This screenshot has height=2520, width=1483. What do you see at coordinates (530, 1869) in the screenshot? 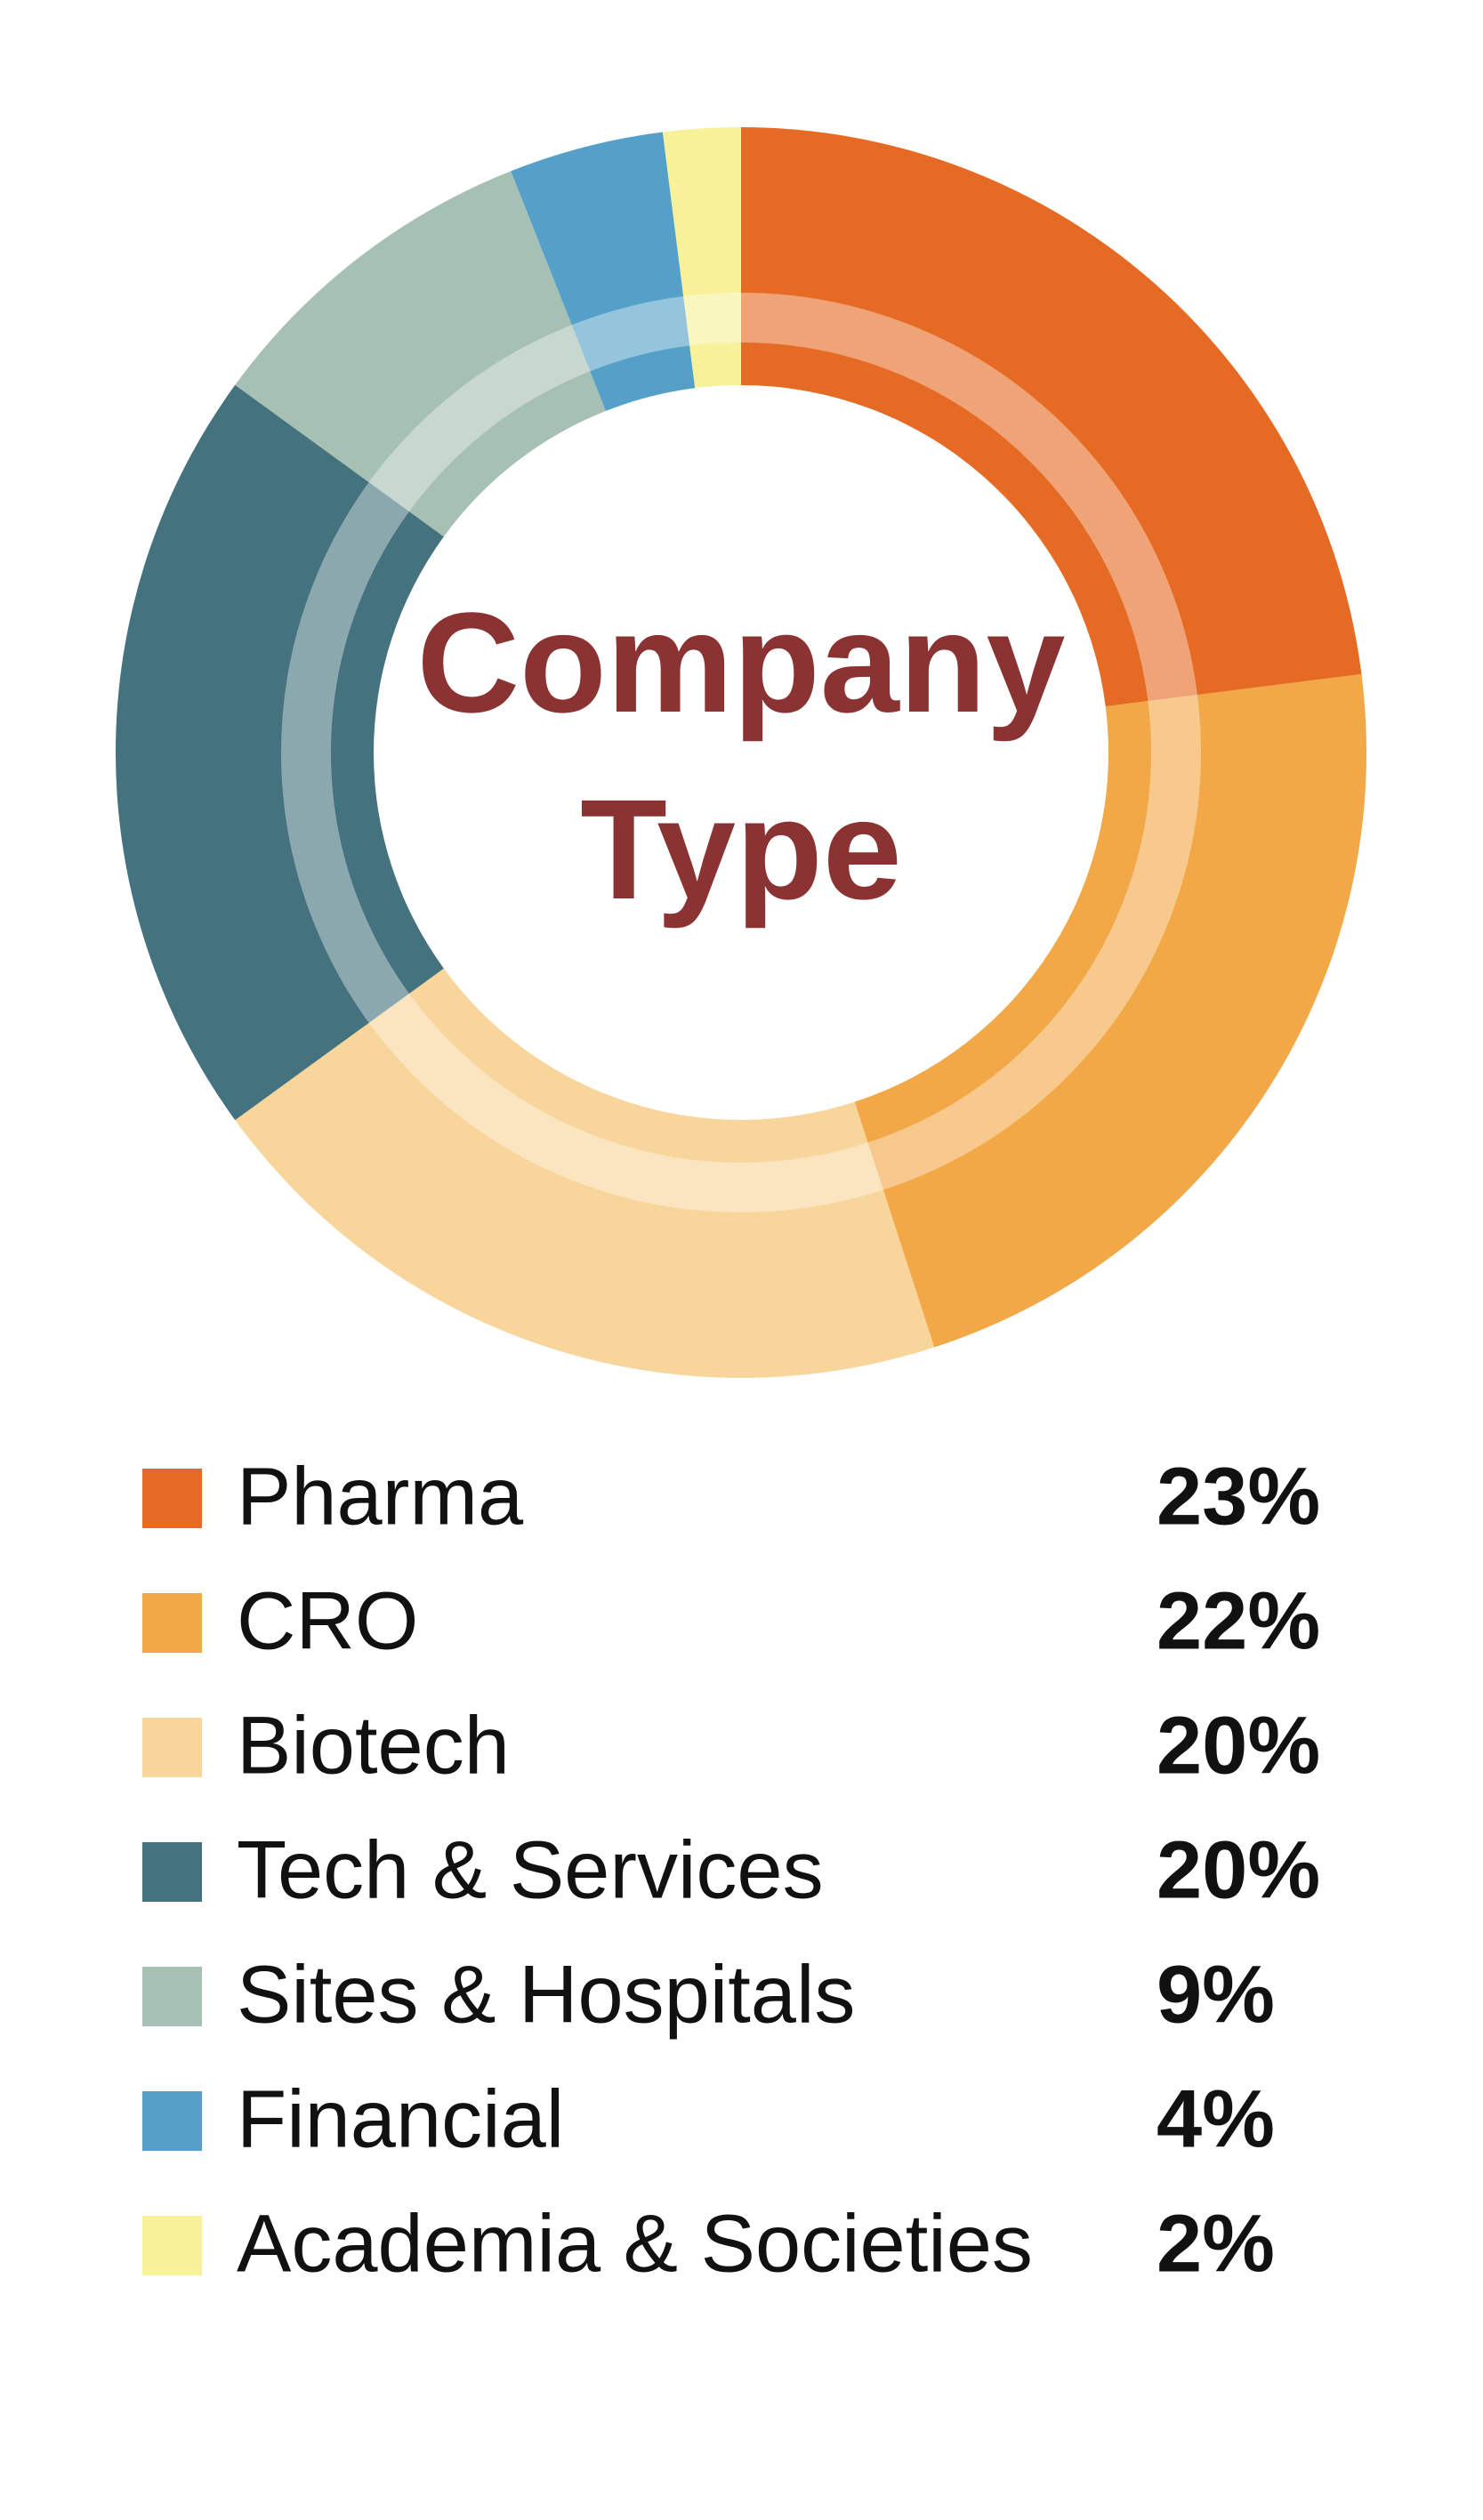
I see `legend-label: Tech & Services` at bounding box center [530, 1869].